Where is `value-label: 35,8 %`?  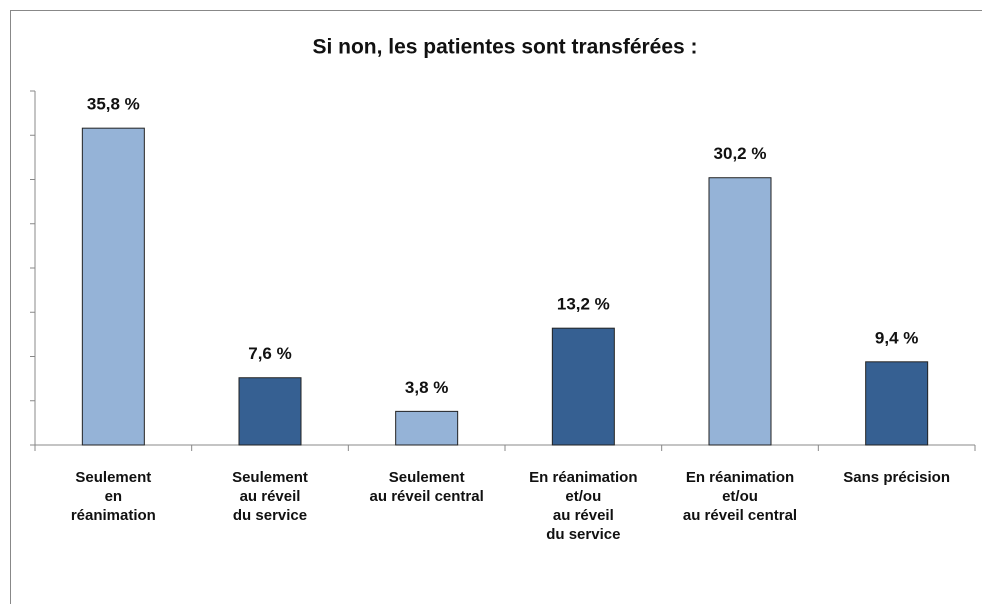
value-label: 35,8 % is located at coordinates (113, 104).